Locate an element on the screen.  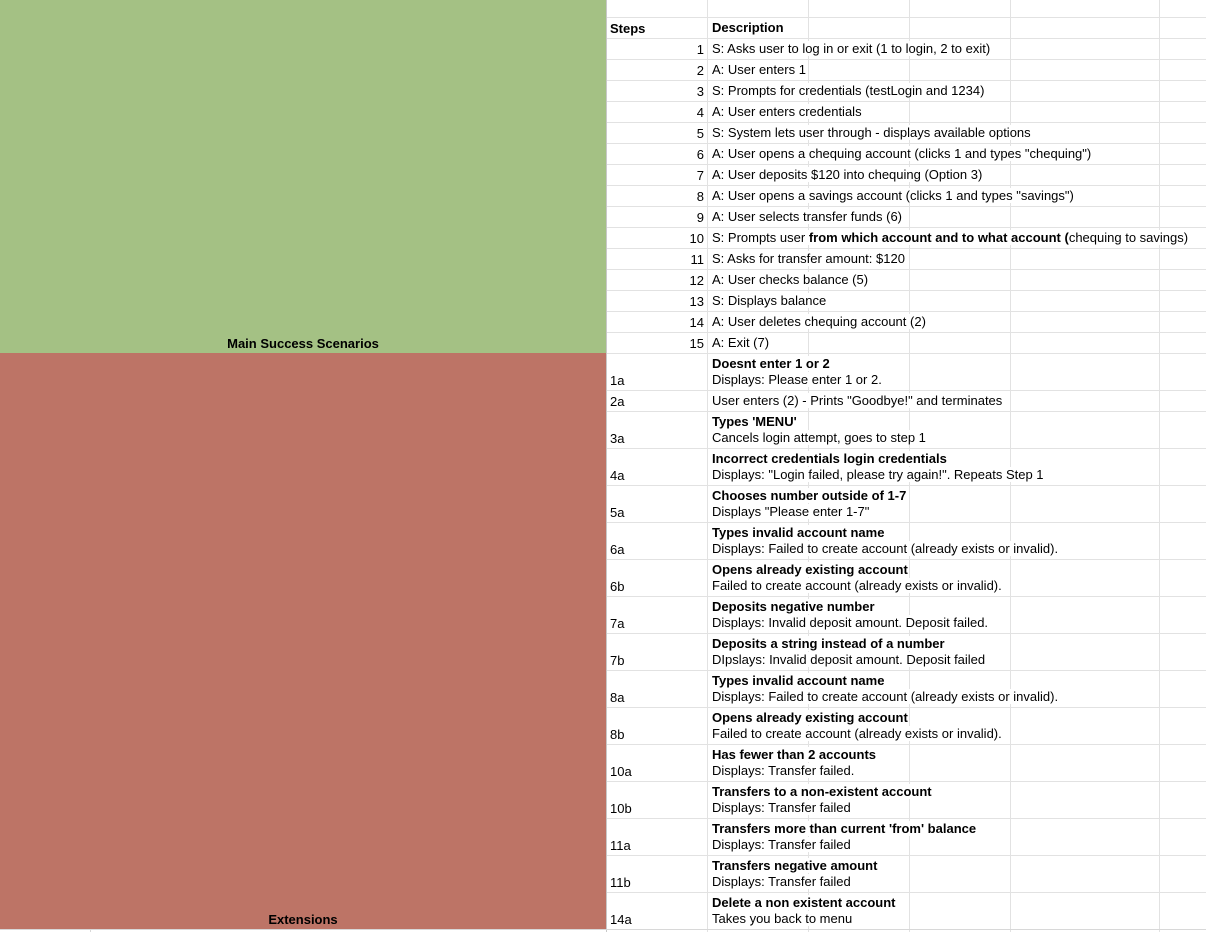
extension-id: 2a is located at coordinates (617, 401).